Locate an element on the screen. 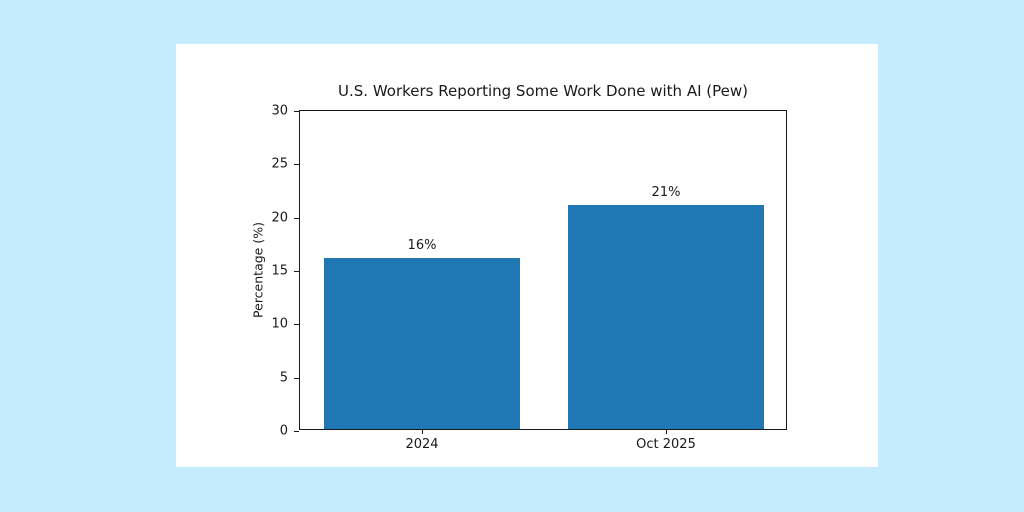 The image size is (1024, 512). y-tick-label: 10 is located at coordinates (279, 324).